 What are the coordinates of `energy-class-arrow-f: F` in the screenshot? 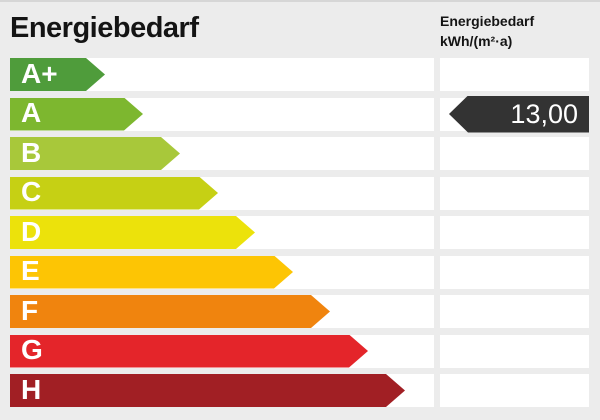 It's located at (170, 311).